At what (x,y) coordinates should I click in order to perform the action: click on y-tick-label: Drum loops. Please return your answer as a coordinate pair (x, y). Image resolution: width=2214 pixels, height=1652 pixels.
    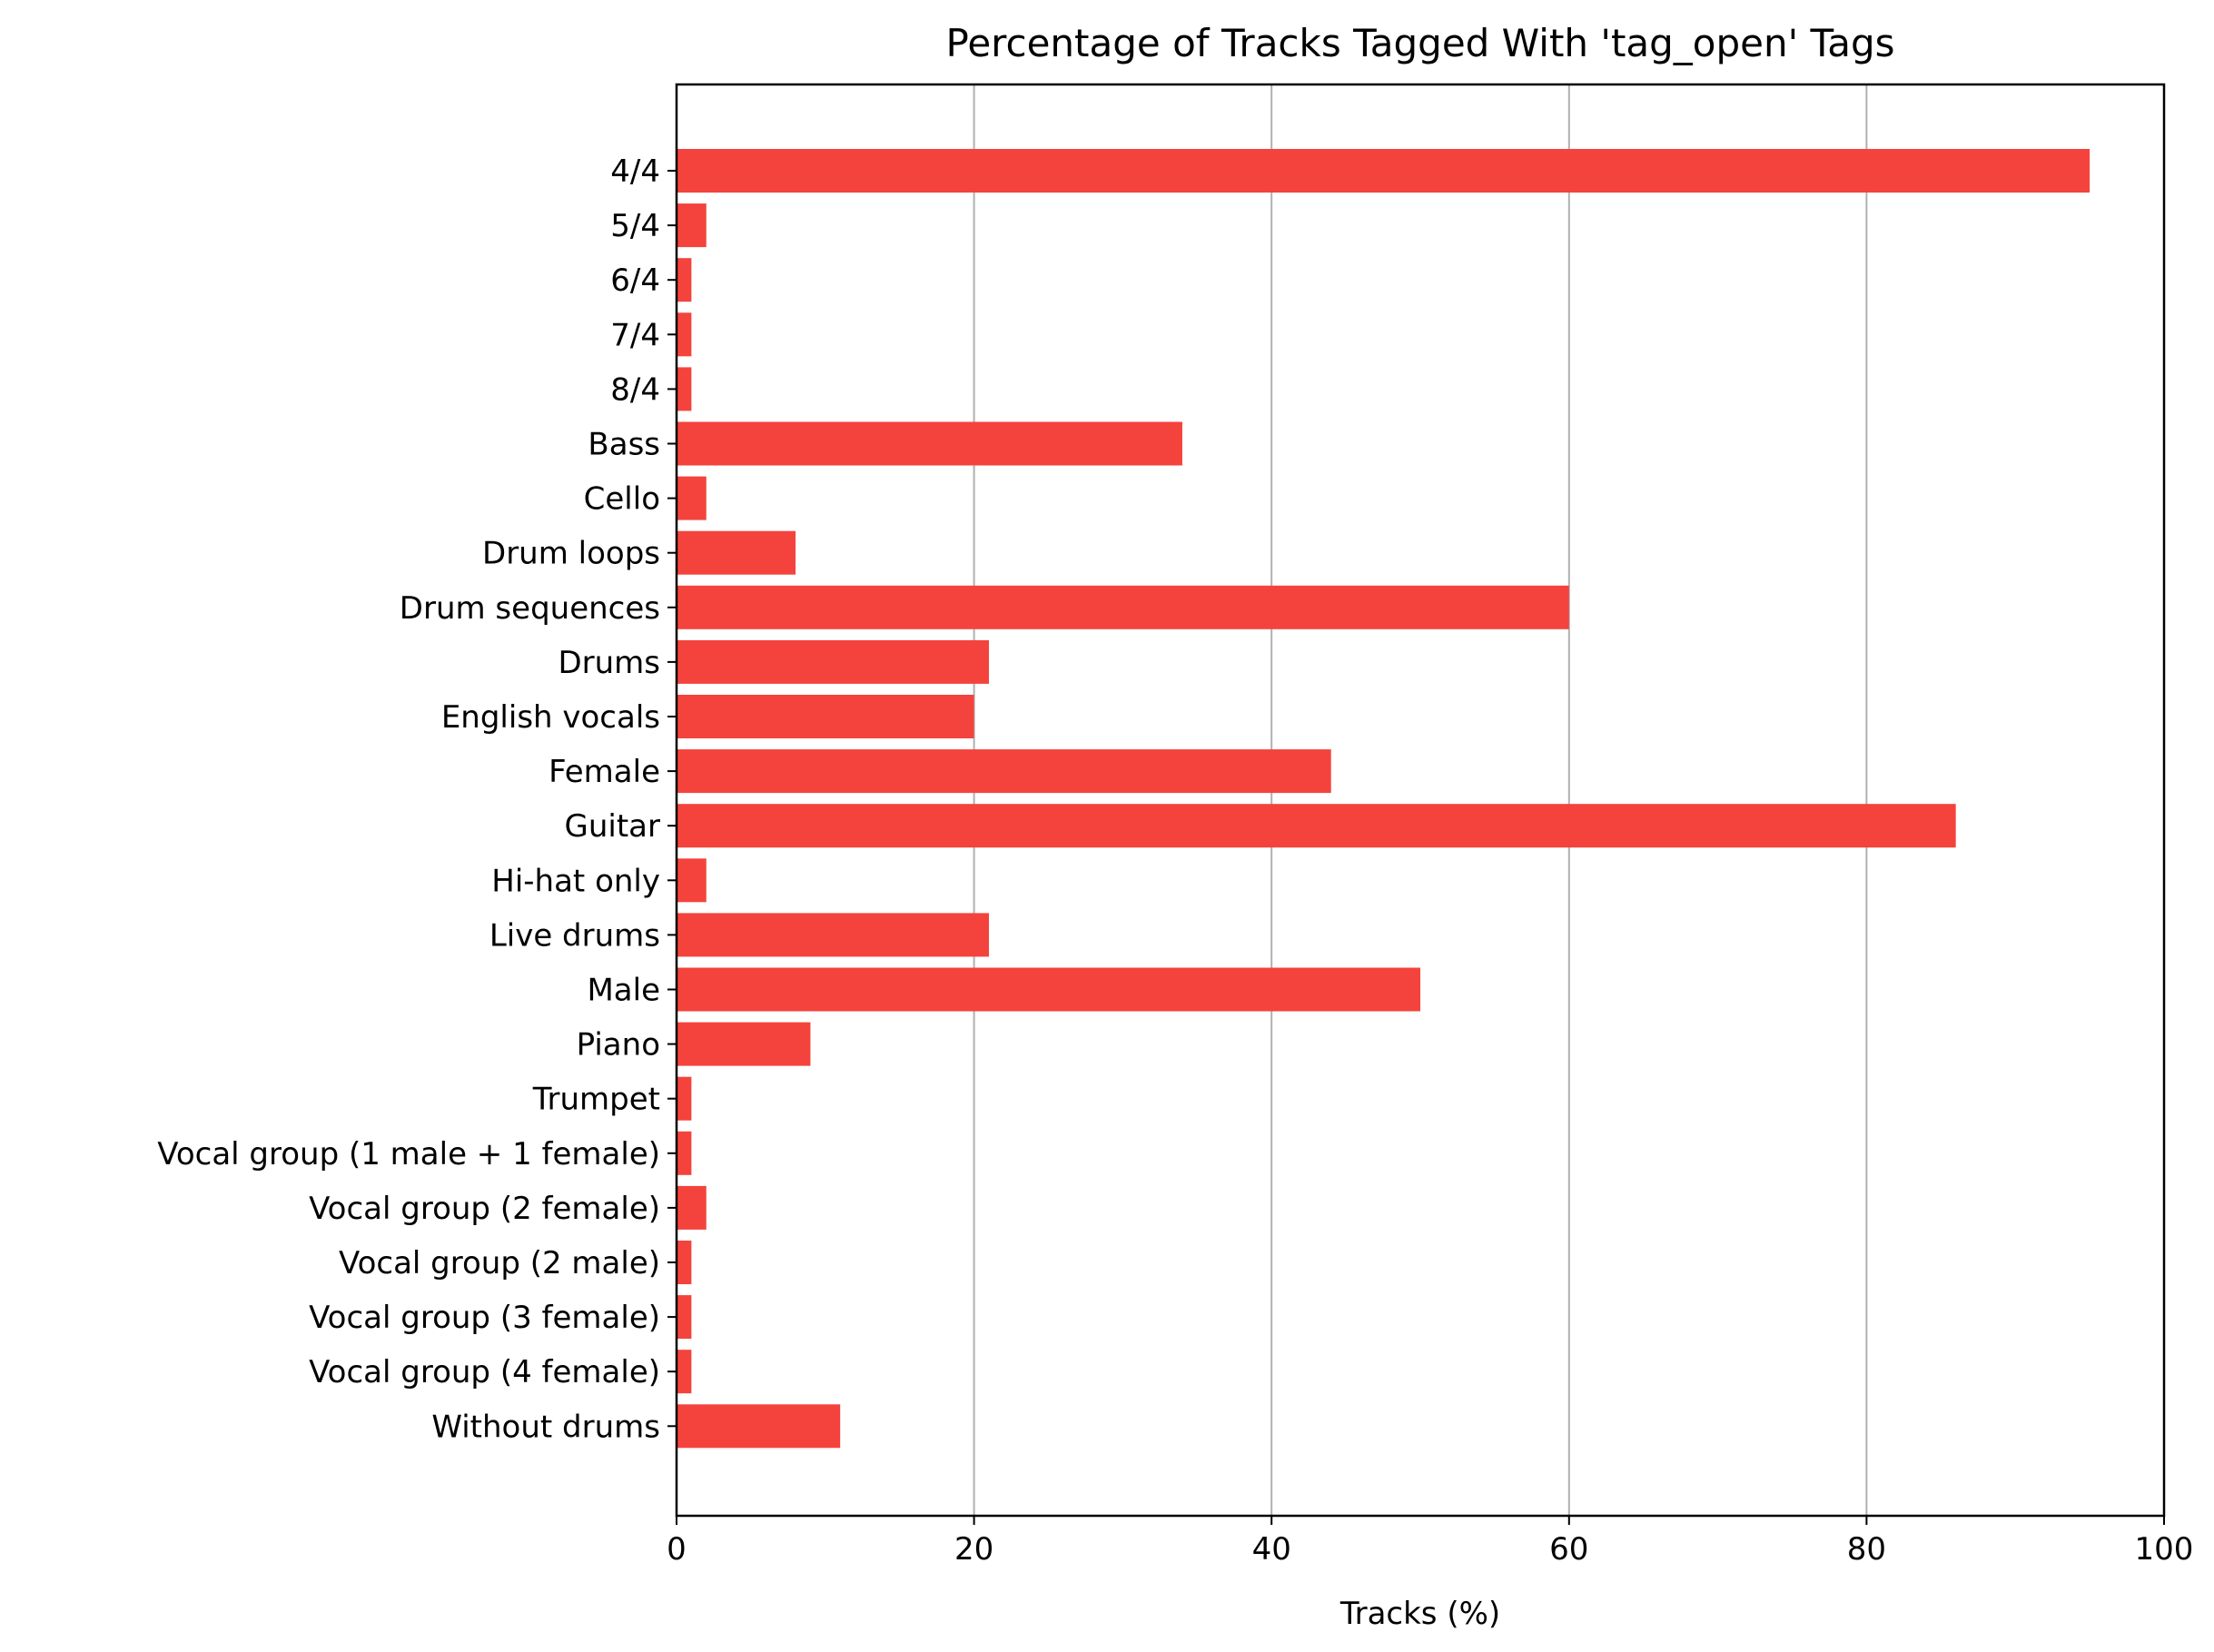
    Looking at the image, I should click on (571, 554).